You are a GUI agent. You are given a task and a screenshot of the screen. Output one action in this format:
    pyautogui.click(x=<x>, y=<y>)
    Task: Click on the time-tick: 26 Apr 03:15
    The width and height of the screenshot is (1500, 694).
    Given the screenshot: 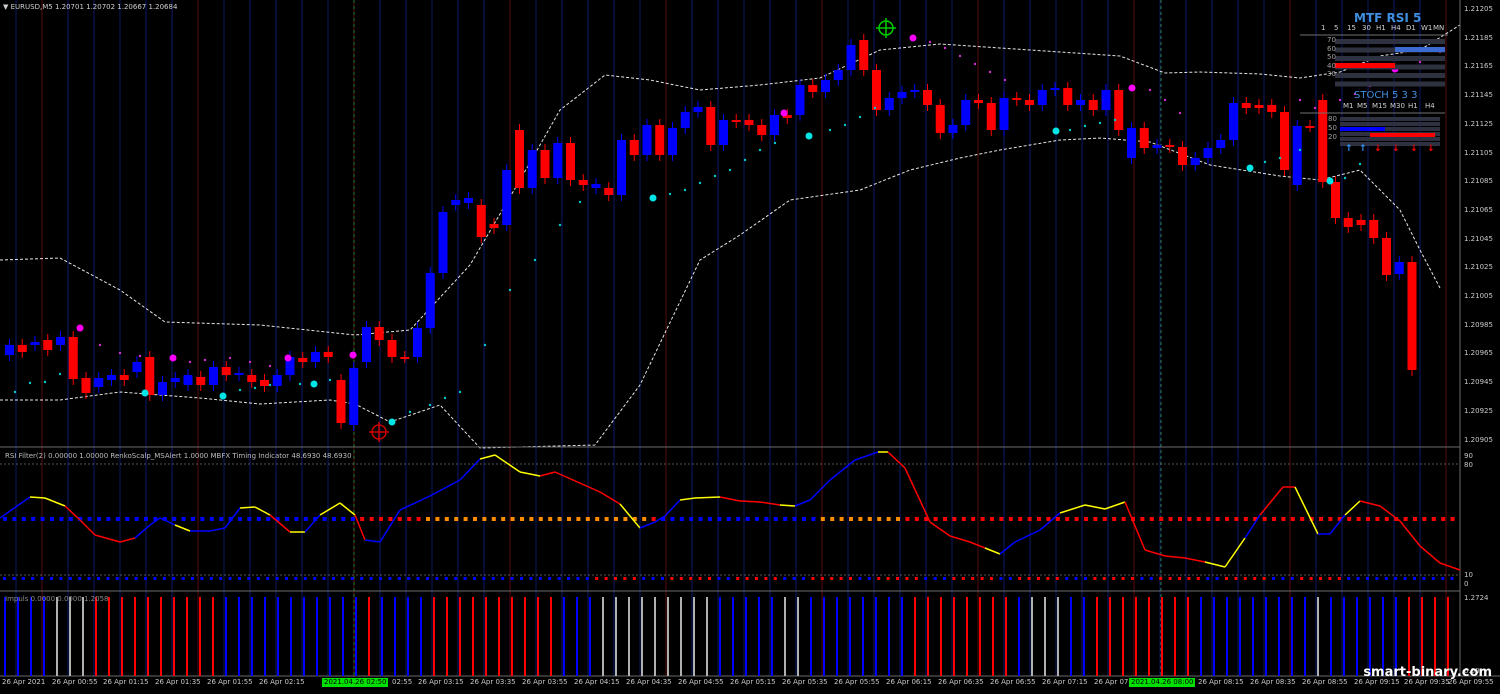 What is the action you would take?
    pyautogui.click(x=441, y=682)
    